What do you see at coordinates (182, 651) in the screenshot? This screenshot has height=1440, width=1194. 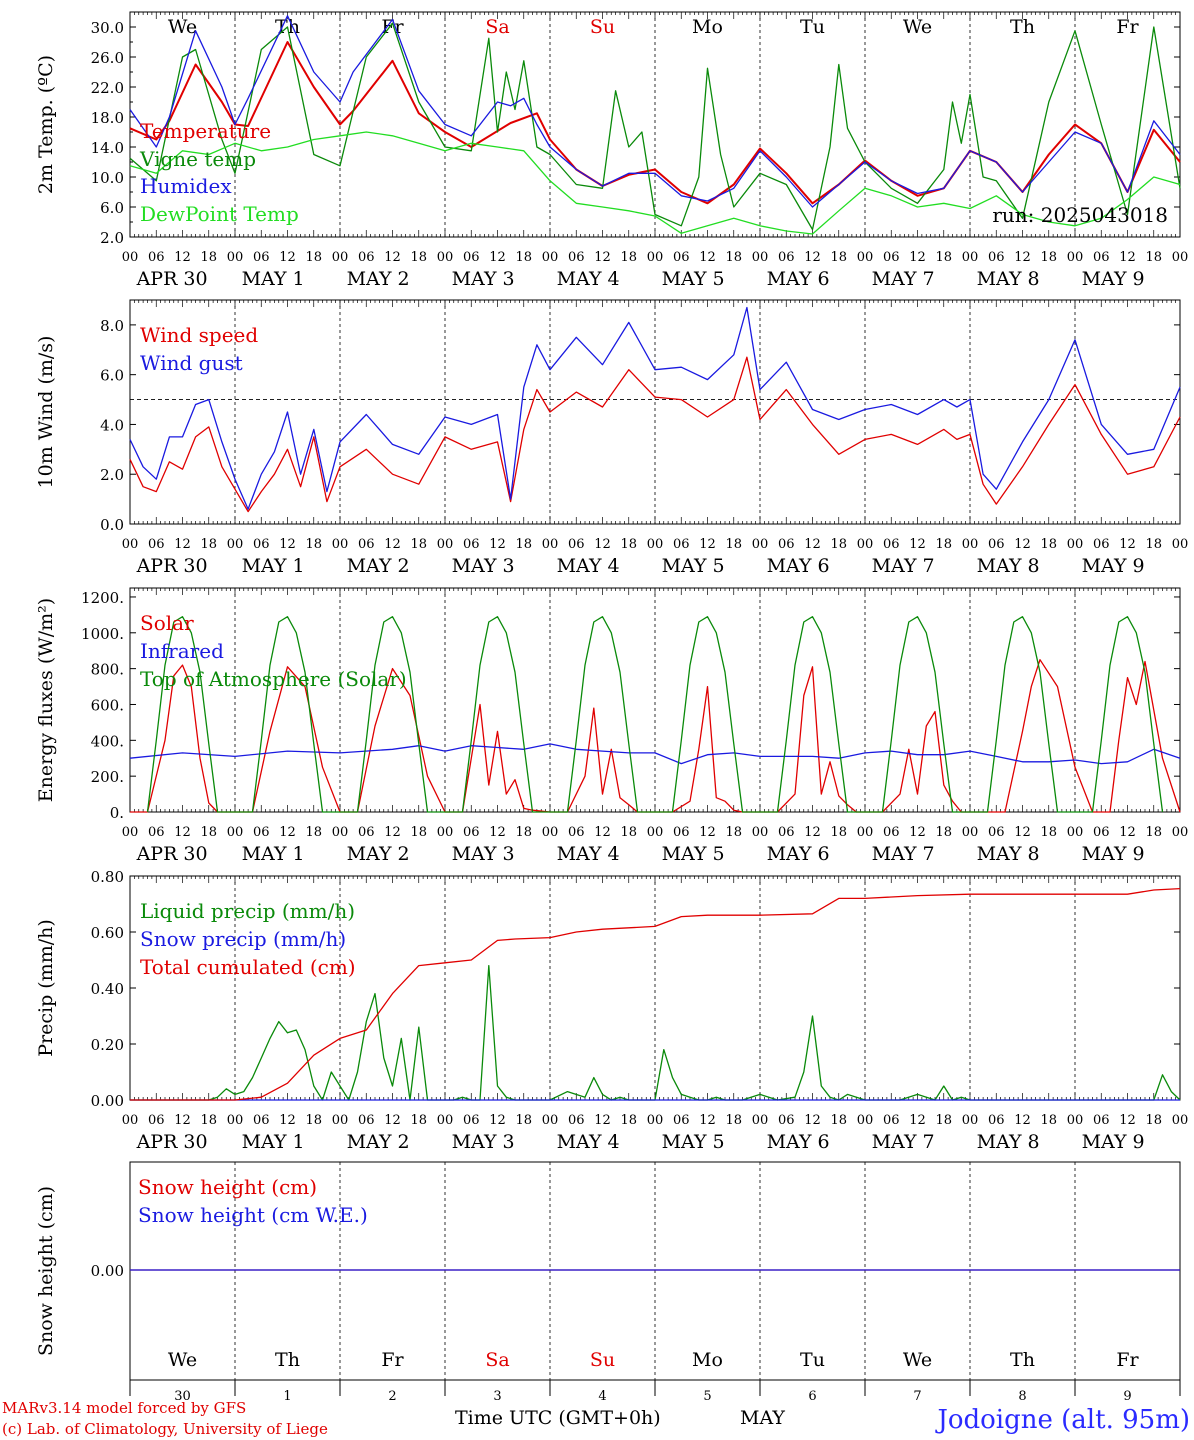 I see `legend-entry: Infrared` at bounding box center [182, 651].